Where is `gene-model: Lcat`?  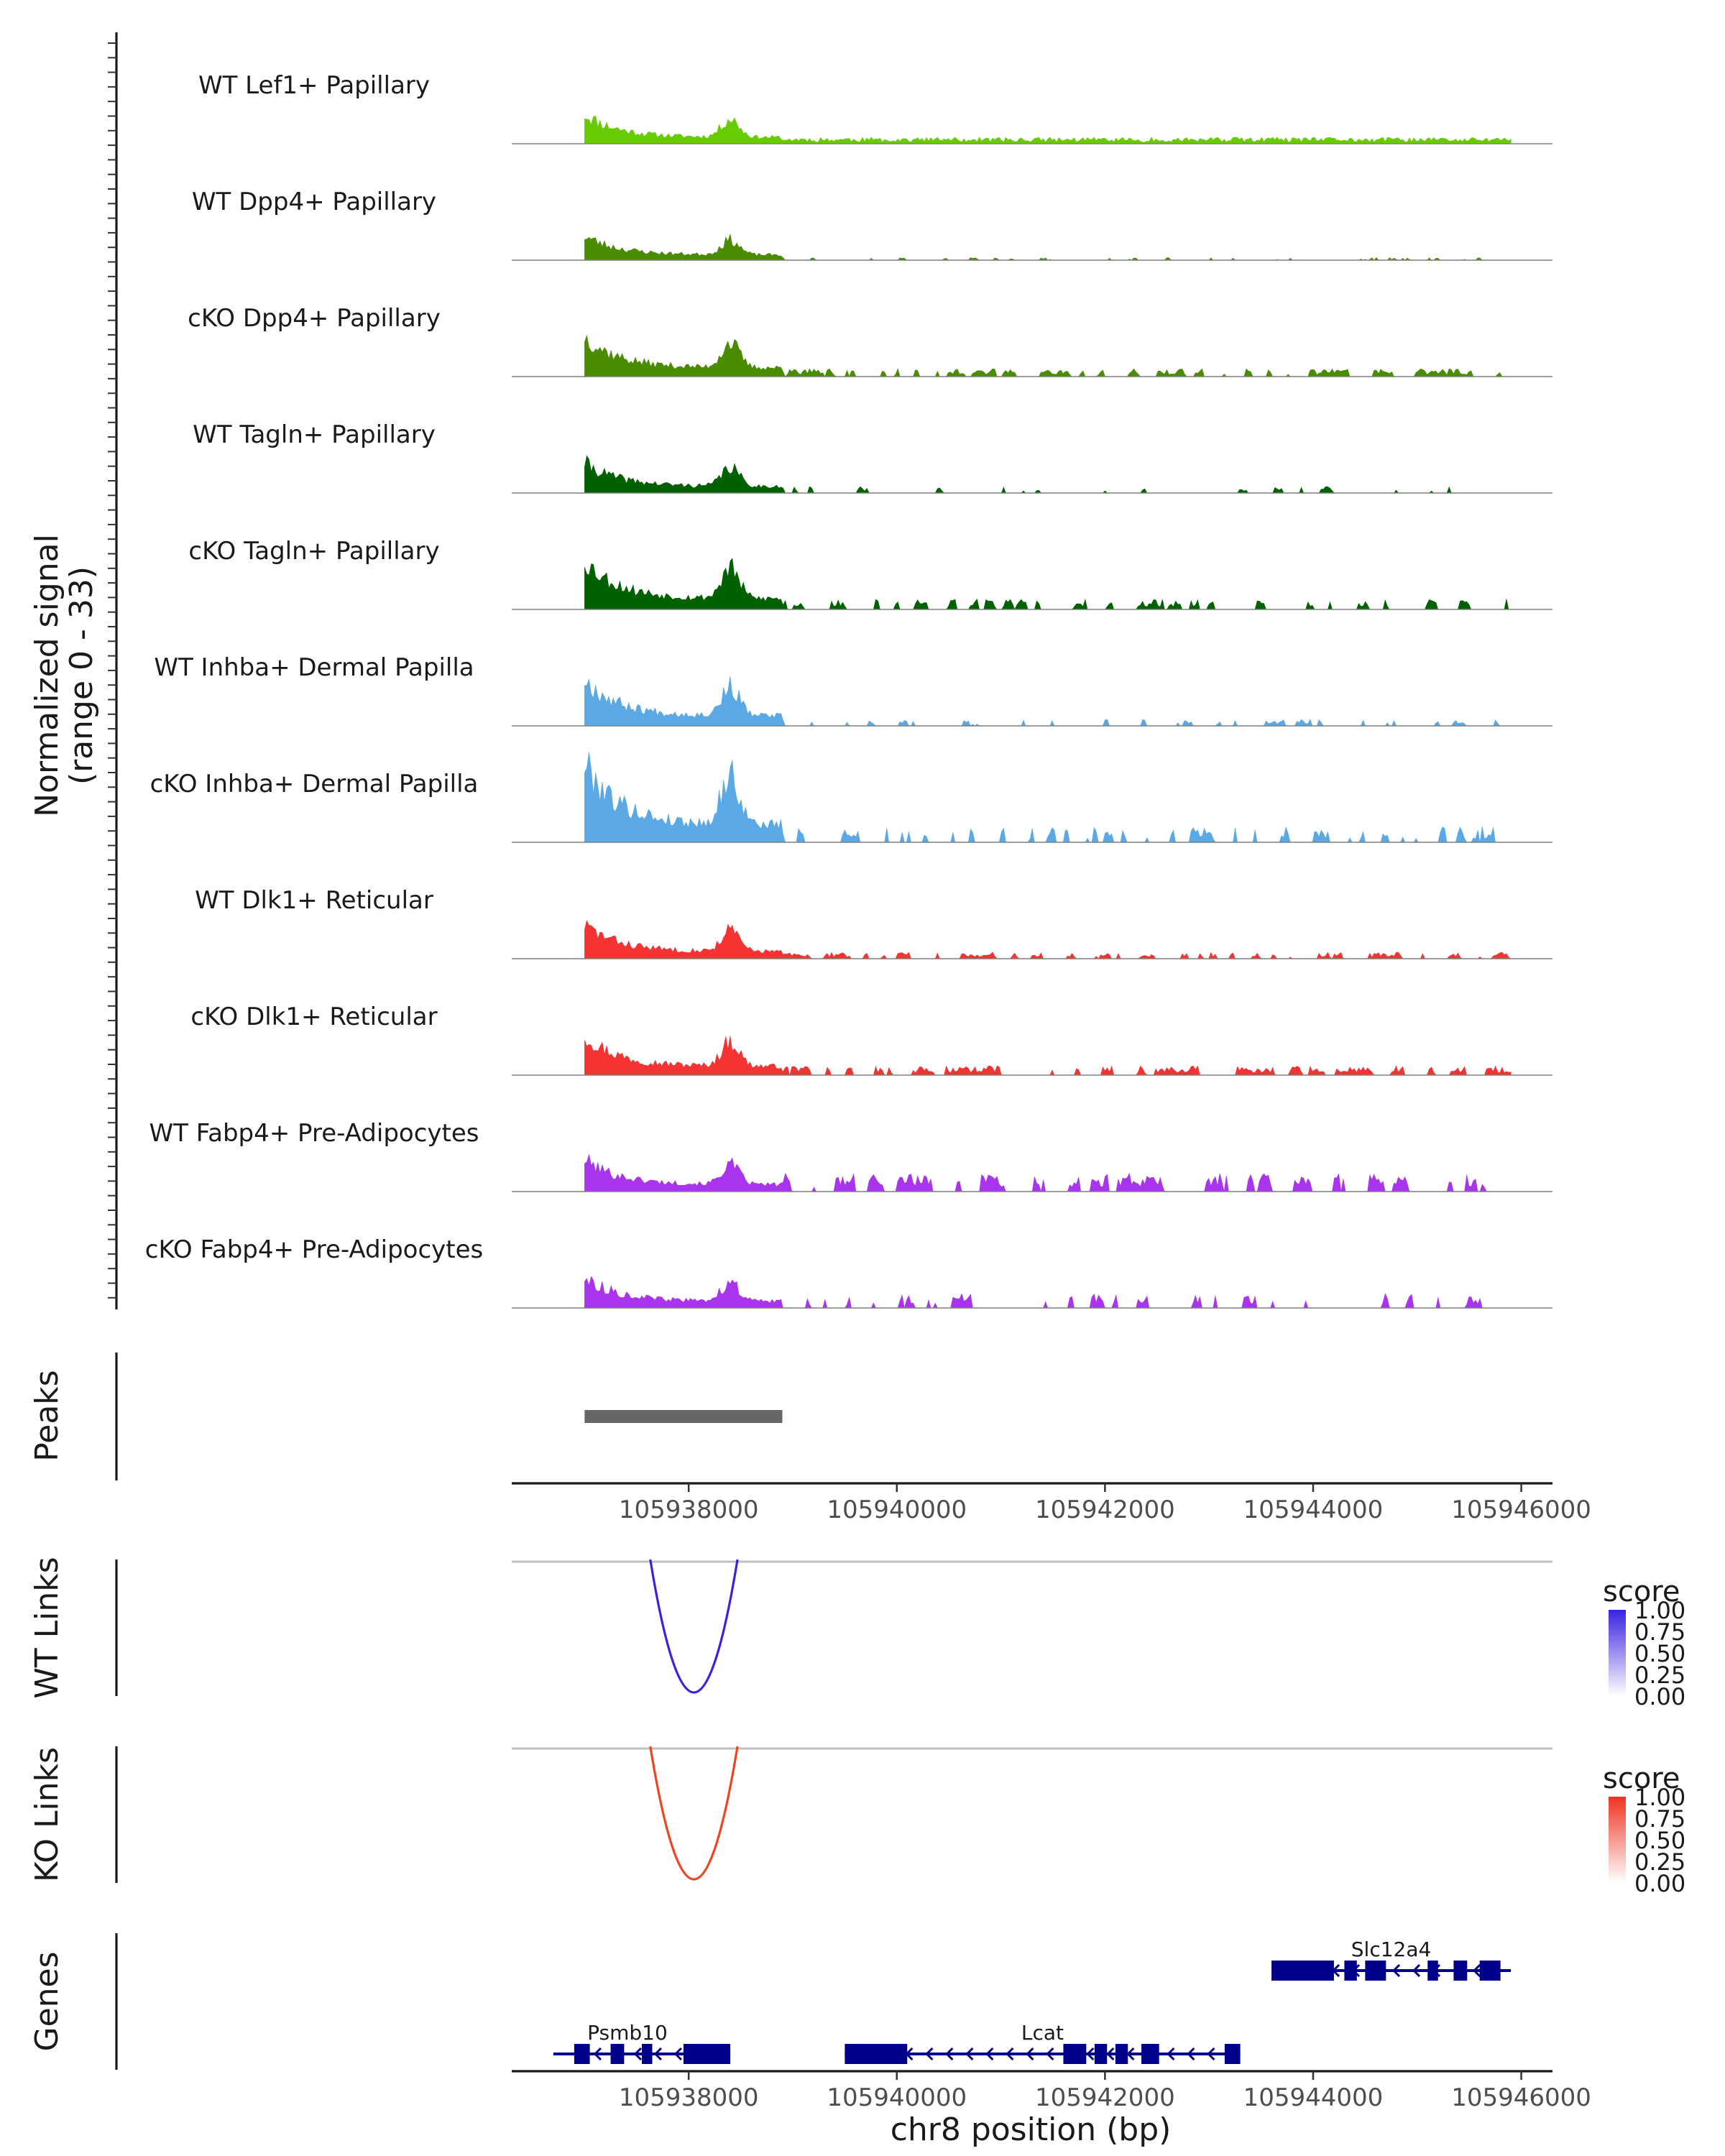
gene-model: Lcat is located at coordinates (1043, 2043).